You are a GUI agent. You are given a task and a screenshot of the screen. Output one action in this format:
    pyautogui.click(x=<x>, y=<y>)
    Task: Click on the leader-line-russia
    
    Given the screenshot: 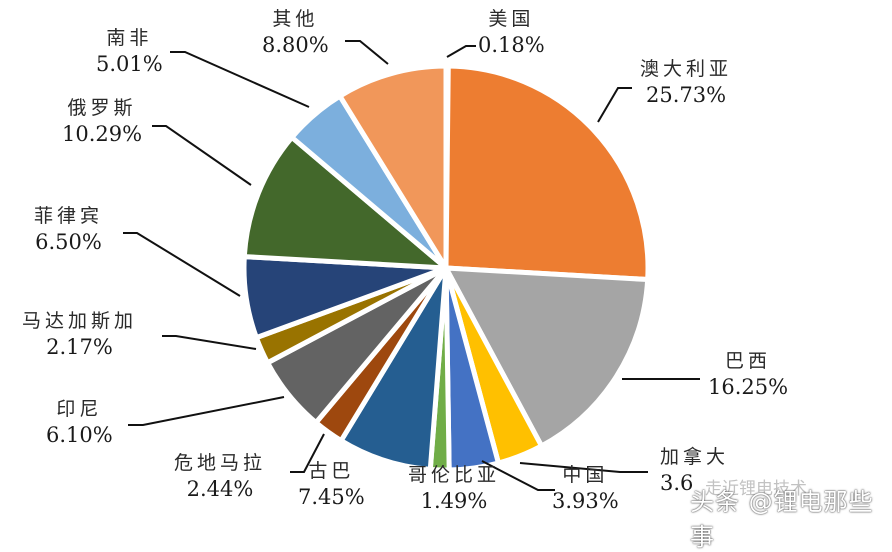 What is the action you would take?
    pyautogui.click(x=202, y=155)
    